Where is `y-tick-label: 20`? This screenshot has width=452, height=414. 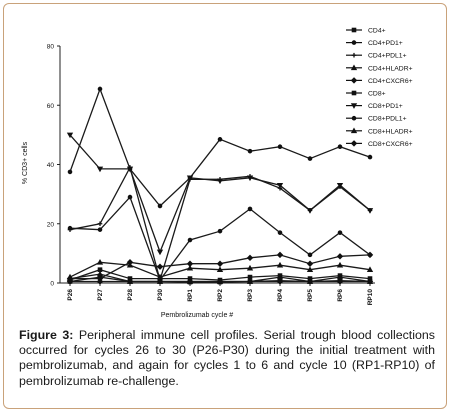 y-tick-label: 20 is located at coordinates (51, 224).